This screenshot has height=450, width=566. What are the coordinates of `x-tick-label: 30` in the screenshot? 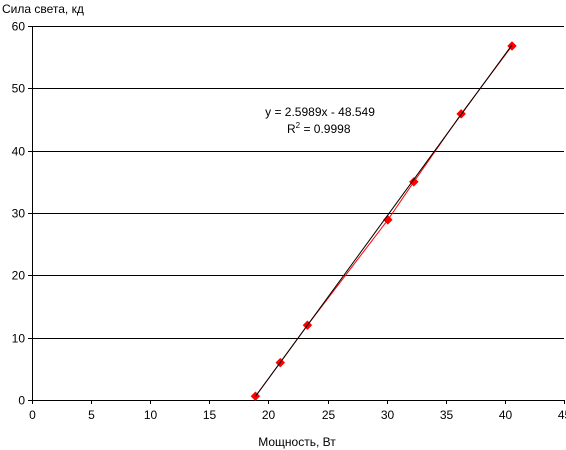 It's located at (388, 415).